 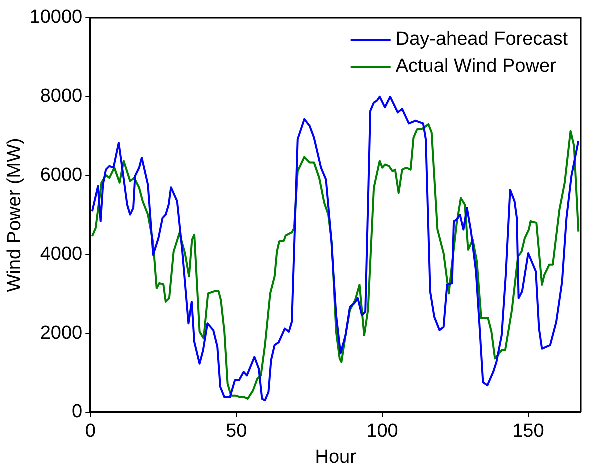 What do you see at coordinates (15, 215) in the screenshot?
I see `y-axis-title: Wind Power (MW)` at bounding box center [15, 215].